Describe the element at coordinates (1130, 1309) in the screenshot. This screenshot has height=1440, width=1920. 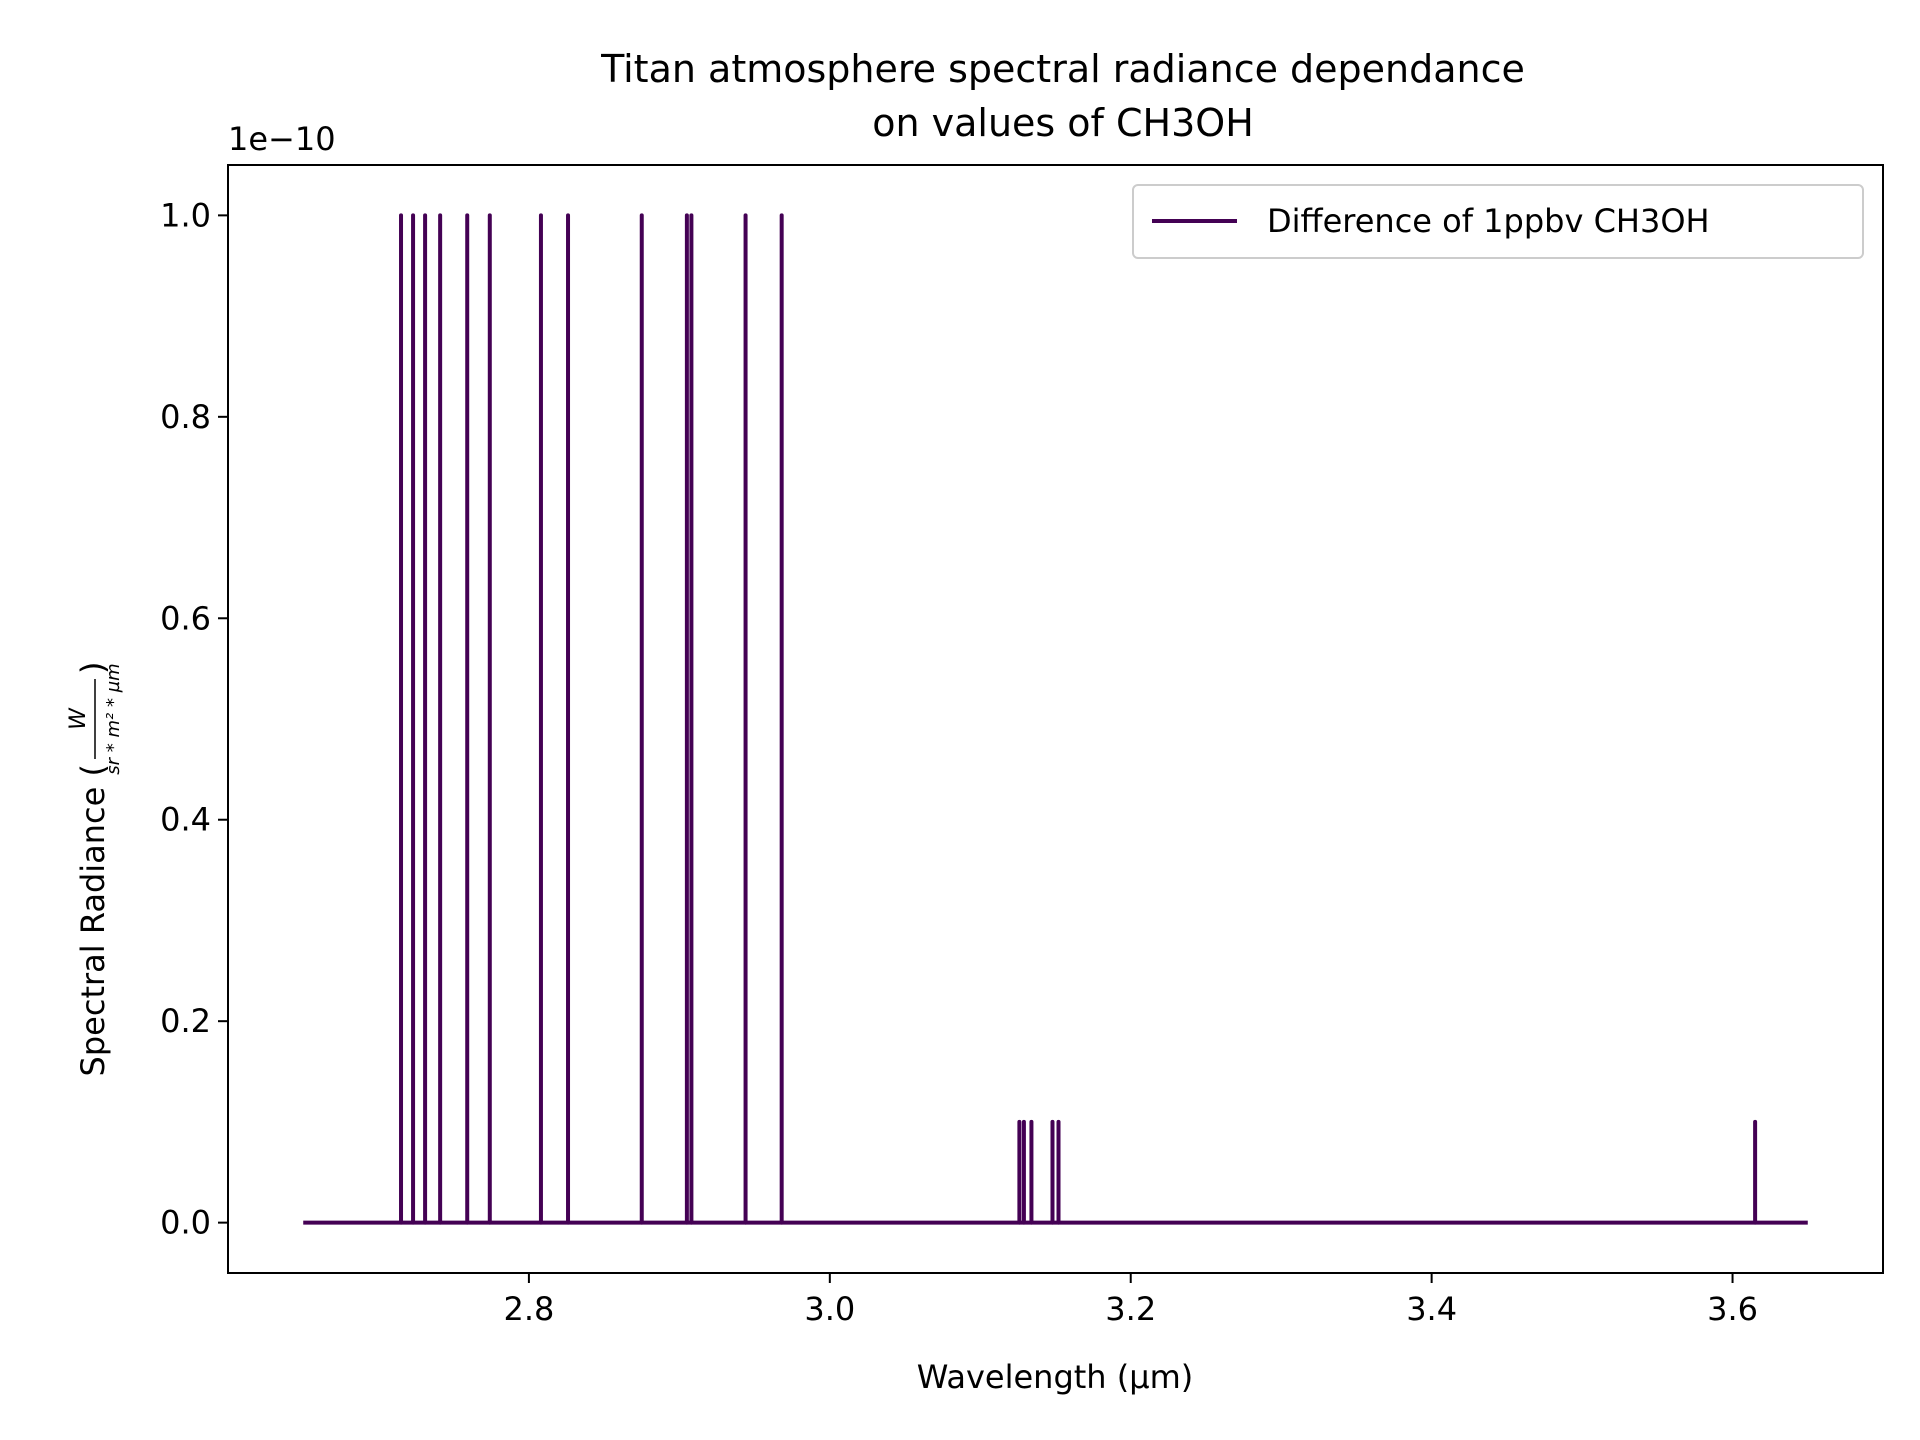
I see `x-tick-label: 3.2` at that location.